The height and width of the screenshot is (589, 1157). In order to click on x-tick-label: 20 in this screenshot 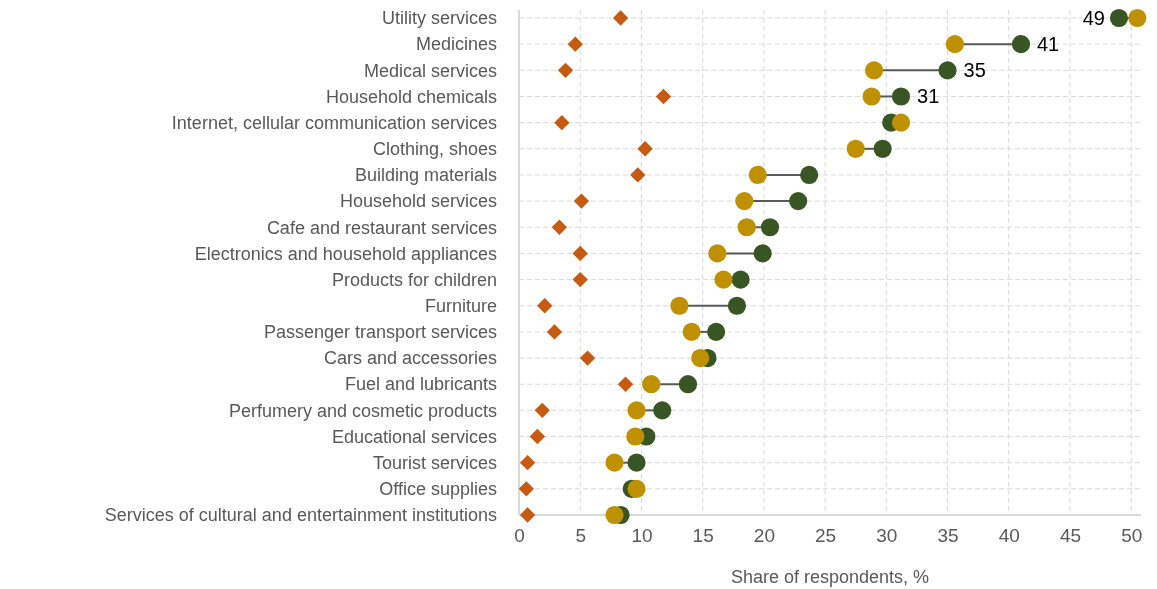, I will do `click(764, 536)`.